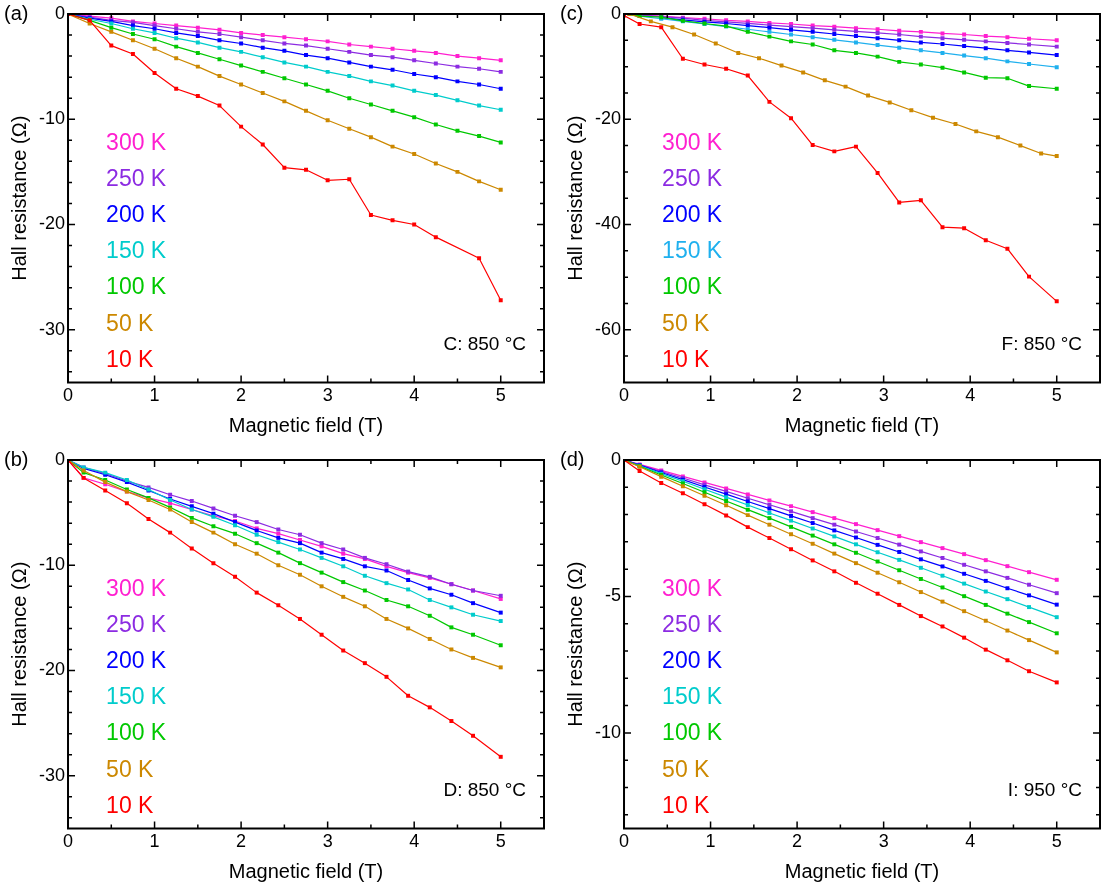  What do you see at coordinates (1041, 343) in the screenshot?
I see `annotation: F: 850 °C` at bounding box center [1041, 343].